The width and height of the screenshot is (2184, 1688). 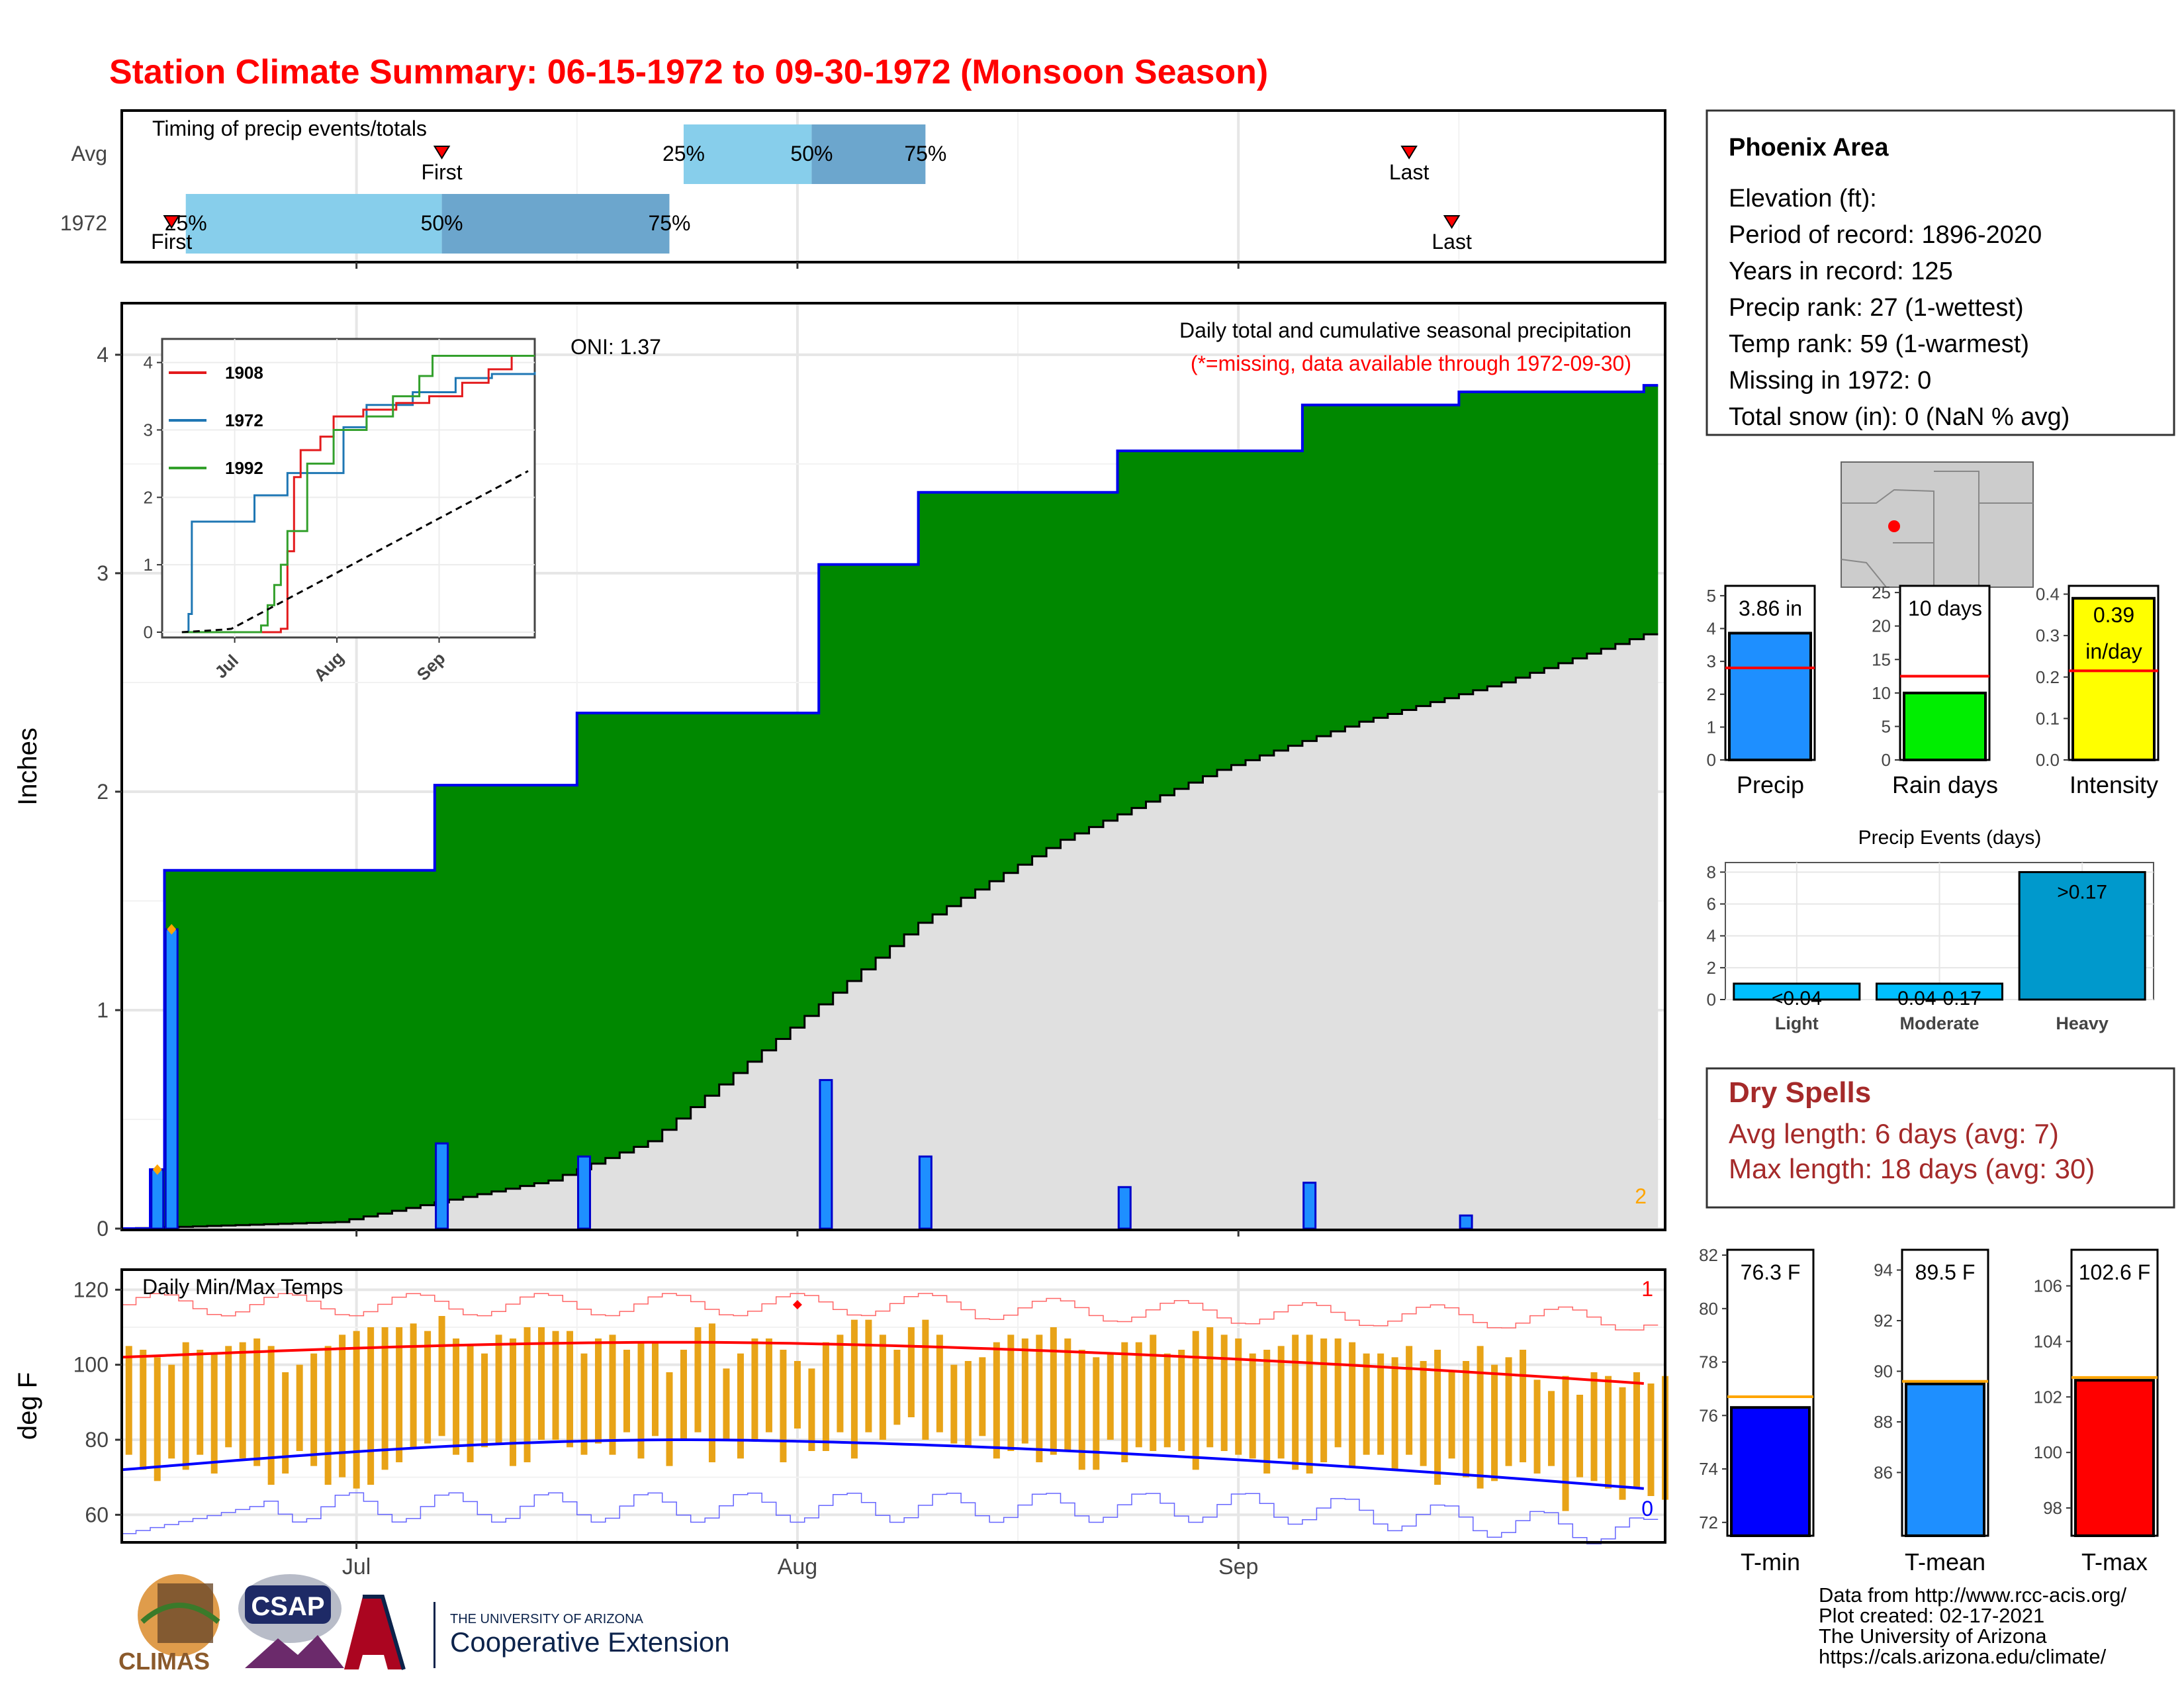 I want to click on oni-label: ONI: 1.37, so click(x=616, y=347).